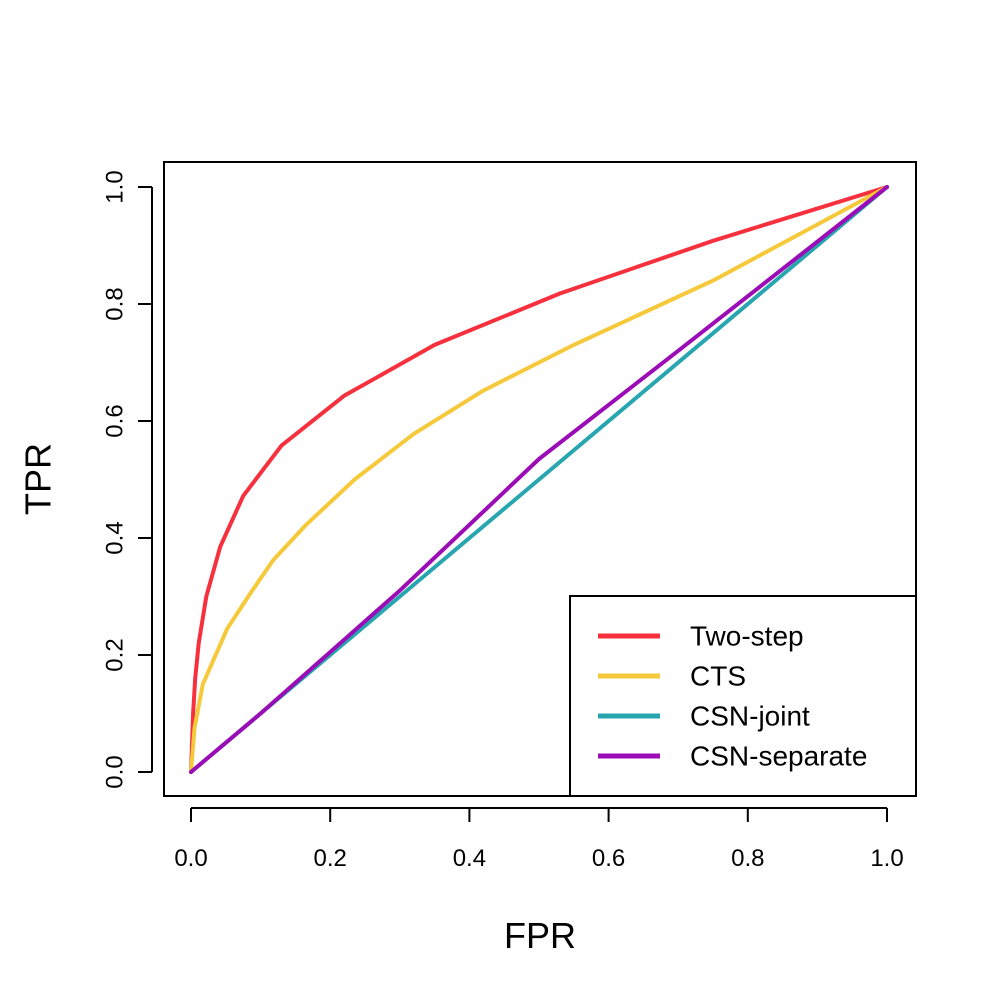 The height and width of the screenshot is (1000, 1000). Describe the element at coordinates (540, 935) in the screenshot. I see `x-axis-title: FPR` at that location.